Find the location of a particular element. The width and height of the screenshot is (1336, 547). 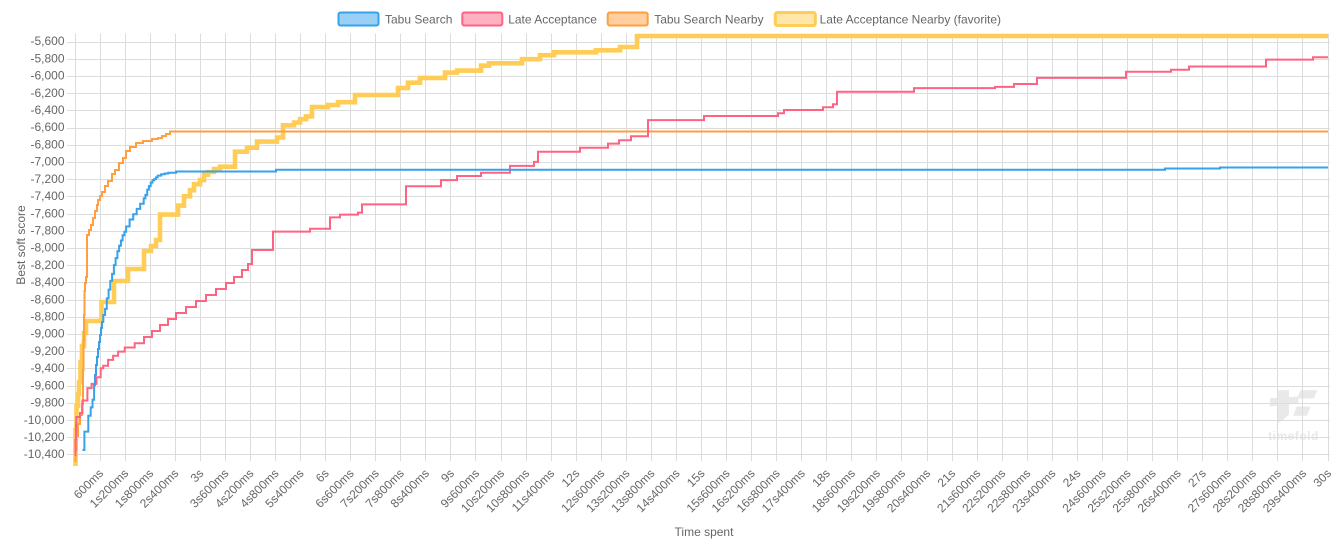

svg-text: -9,400 is located at coordinates (47, 368).